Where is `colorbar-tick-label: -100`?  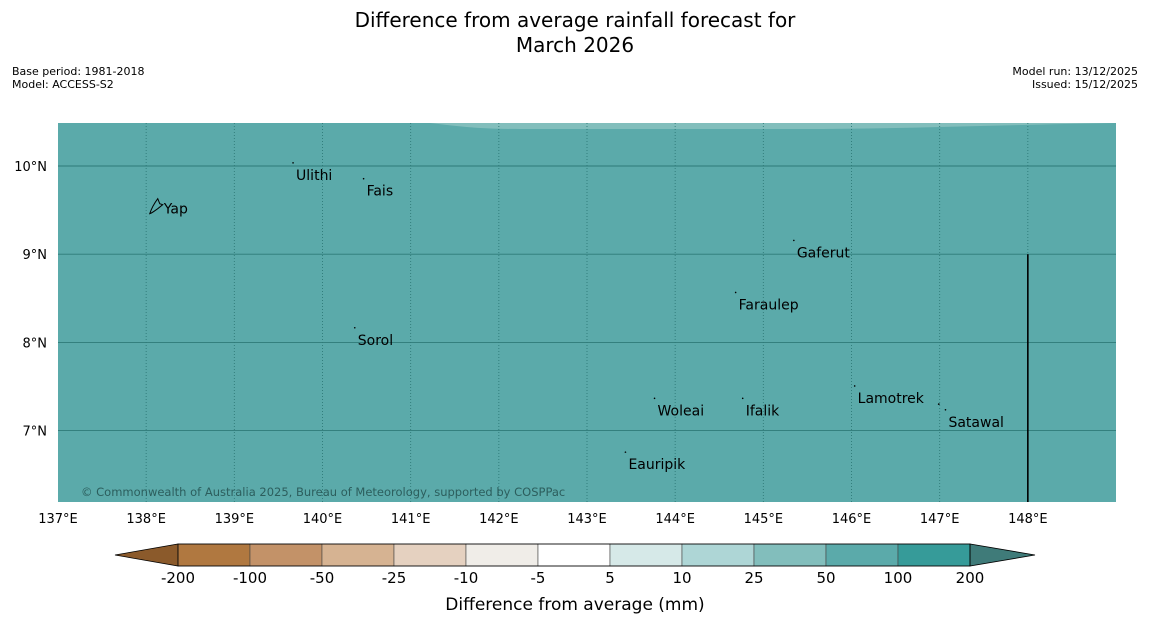 colorbar-tick-label: -100 is located at coordinates (250, 578).